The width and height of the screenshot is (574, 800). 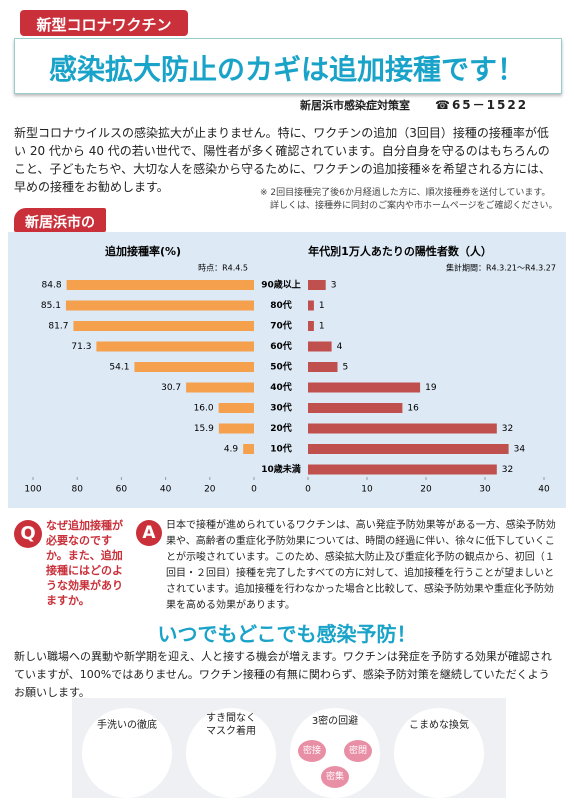 I want to click on category-label: 40代, so click(x=281, y=387).